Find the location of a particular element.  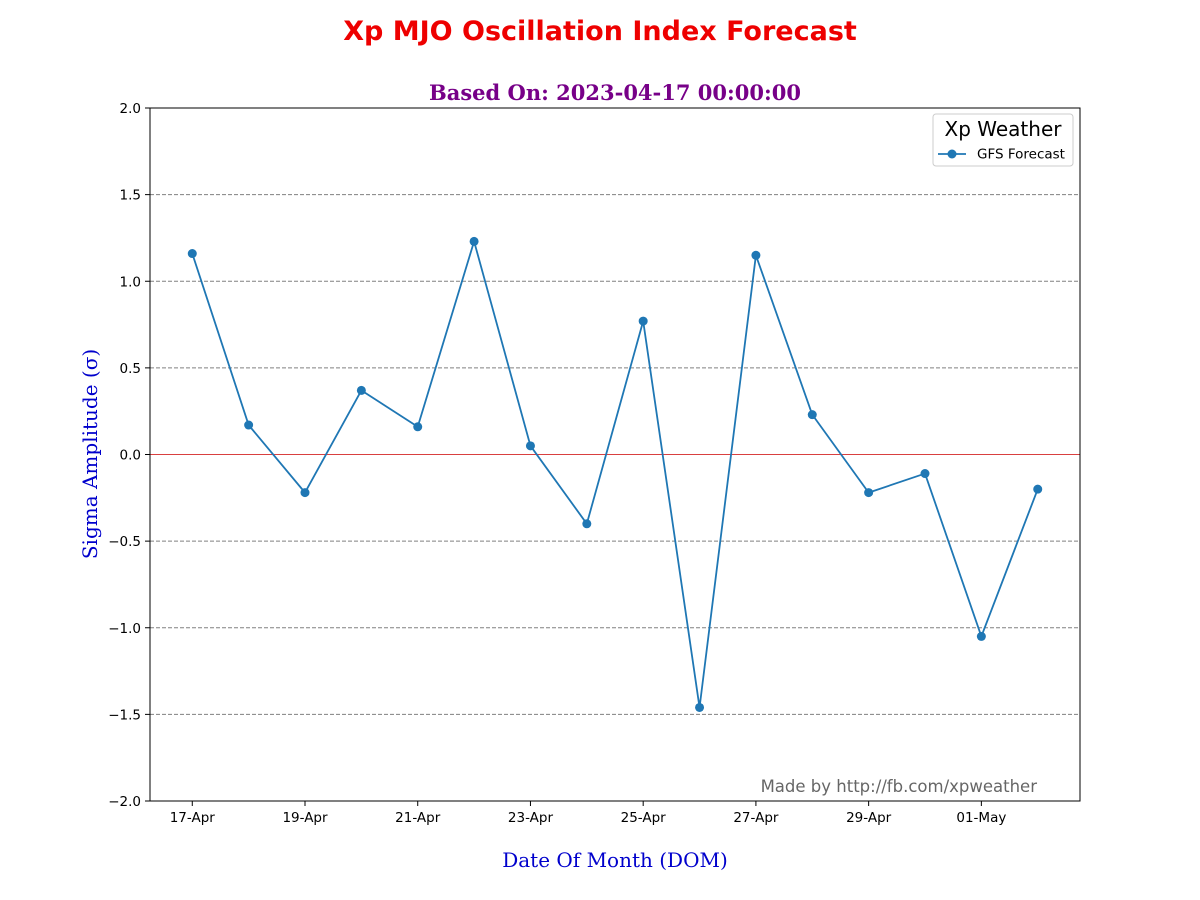

legend: Xp Weather GFS Forecast is located at coordinates (1003, 140).